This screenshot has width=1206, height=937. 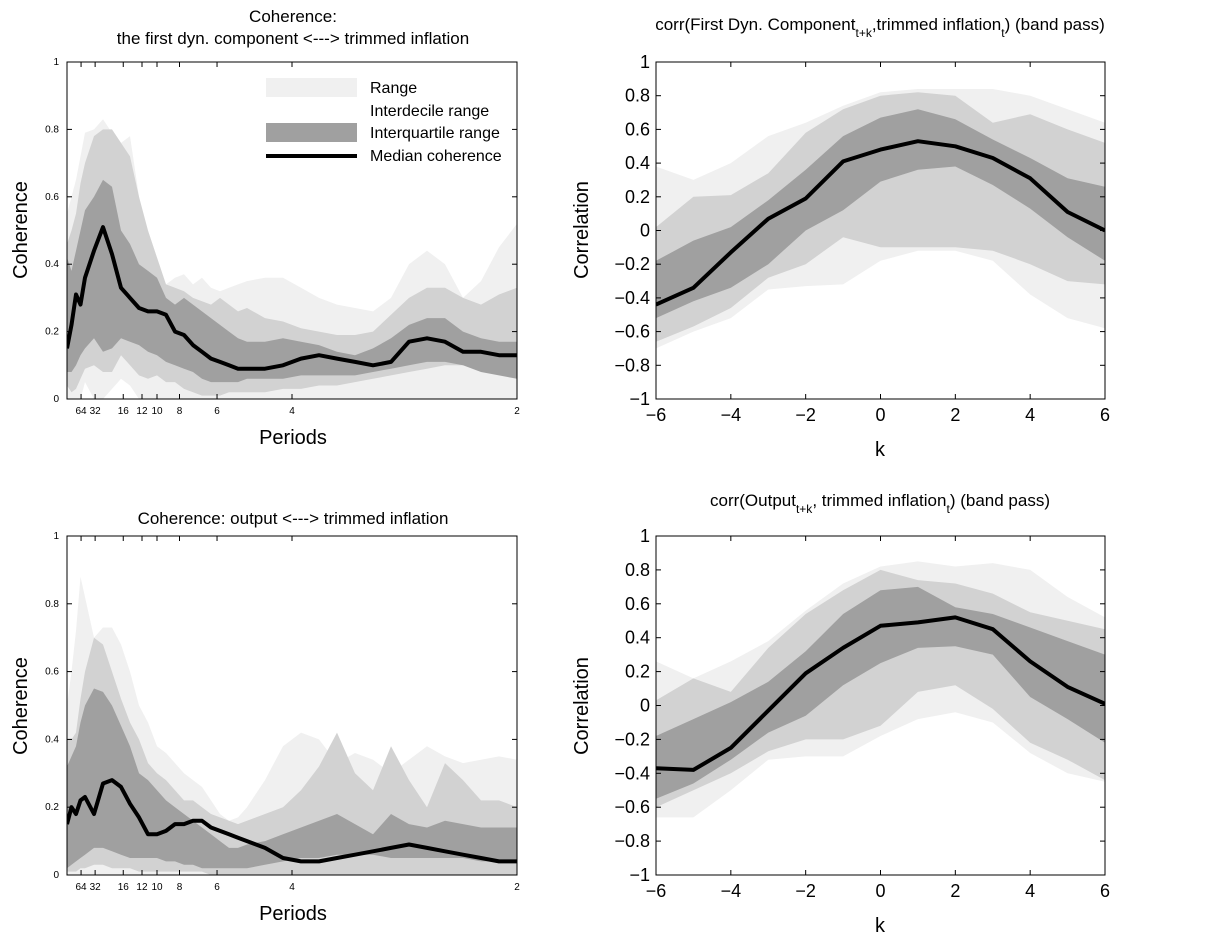 I want to click on legend-swatch-iqr, so click(x=311, y=132).